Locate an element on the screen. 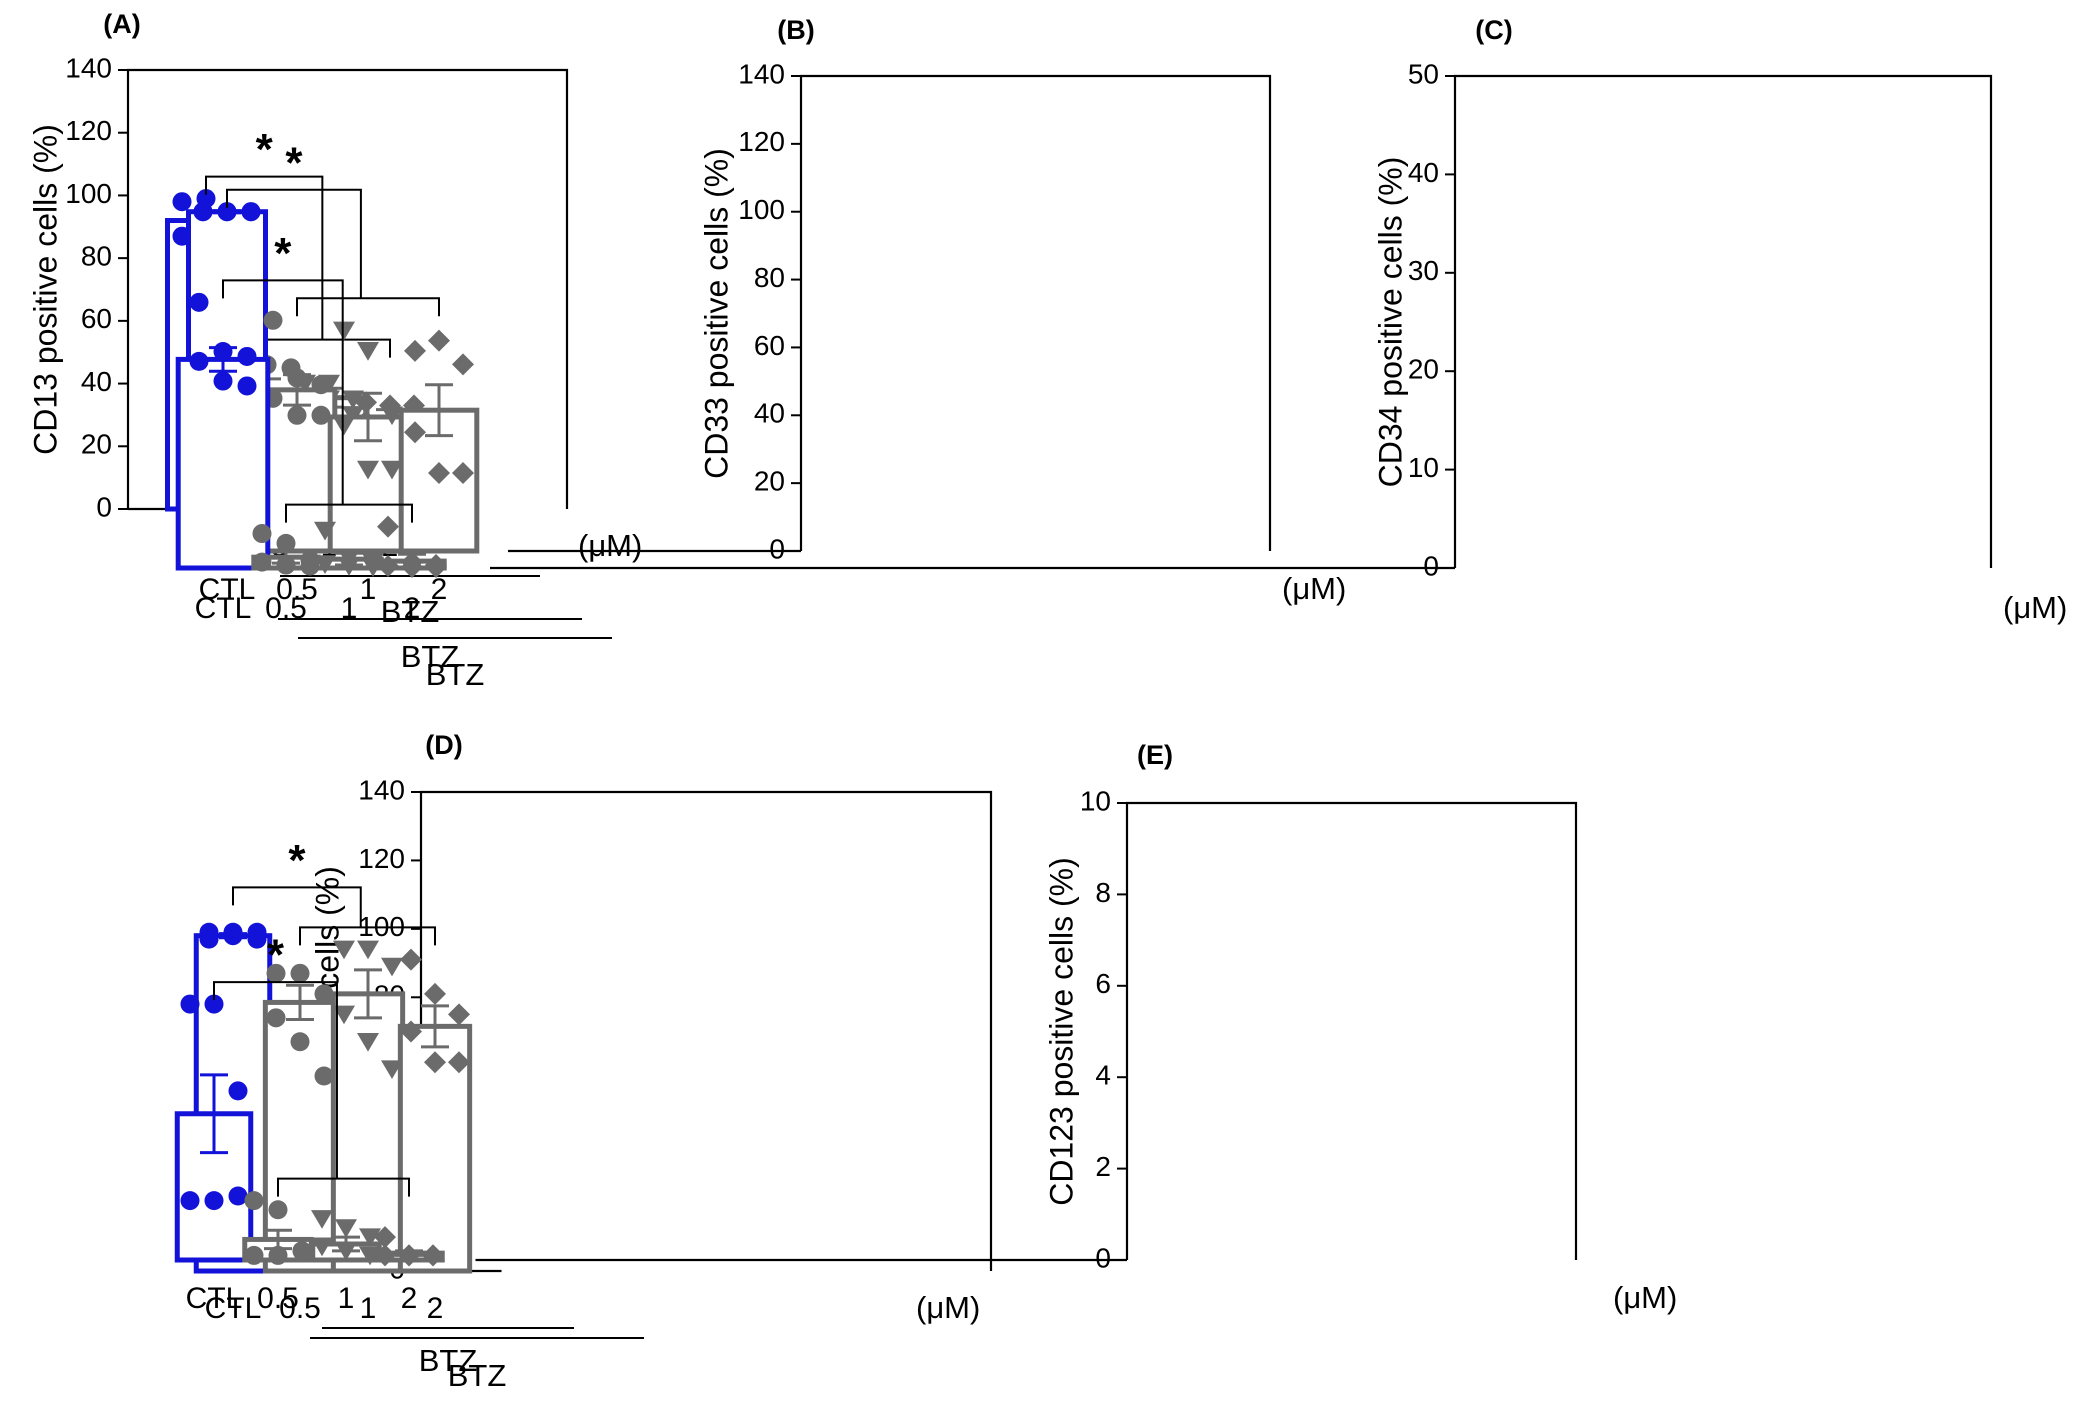 The height and width of the screenshot is (1404, 2079). y-tick-label: 60 is located at coordinates (769, 345).